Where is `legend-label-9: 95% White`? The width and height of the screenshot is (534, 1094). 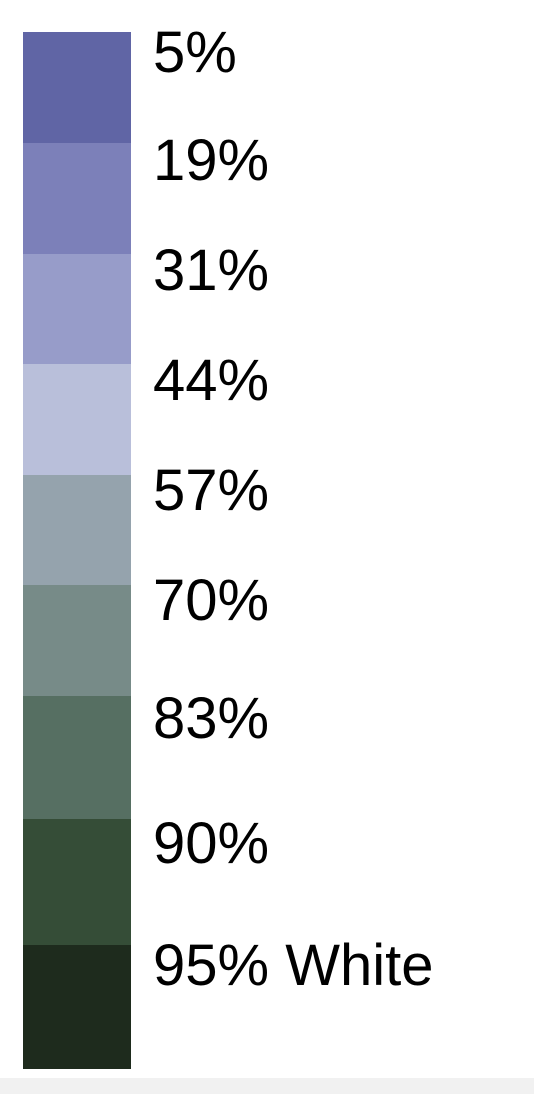
legend-label-9: 95% White is located at coordinates (293, 965).